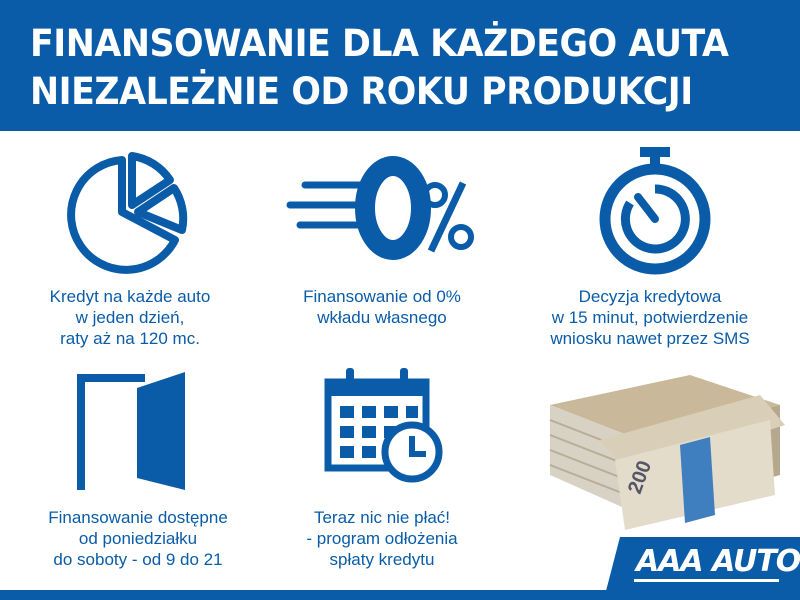  I want to click on headline-line-2: NIEZALEŻNIE OD ROKU PRODUKCJI, so click(361, 91).